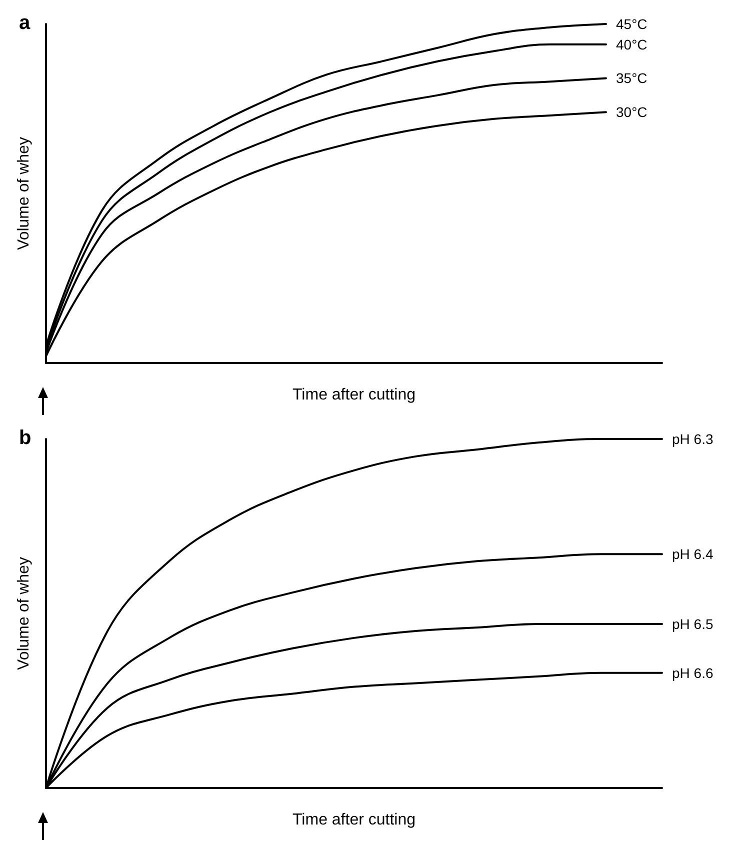  Describe the element at coordinates (632, 78) in the screenshot. I see `series-label: 35°C` at that location.